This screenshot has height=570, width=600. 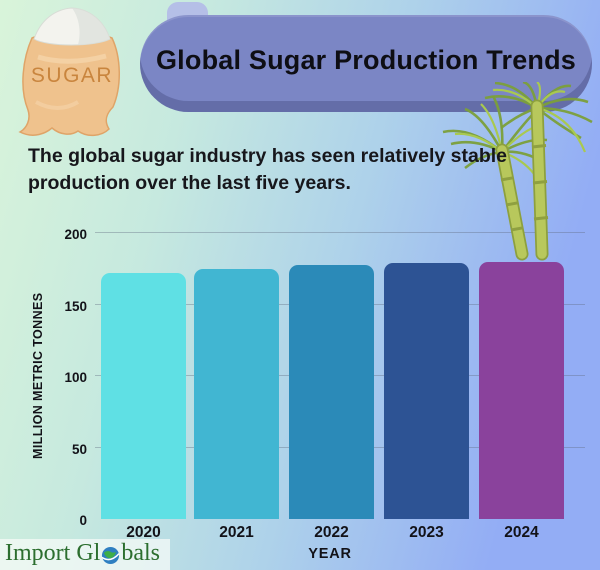 What do you see at coordinates (521, 390) in the screenshot?
I see `bar-2024` at bounding box center [521, 390].